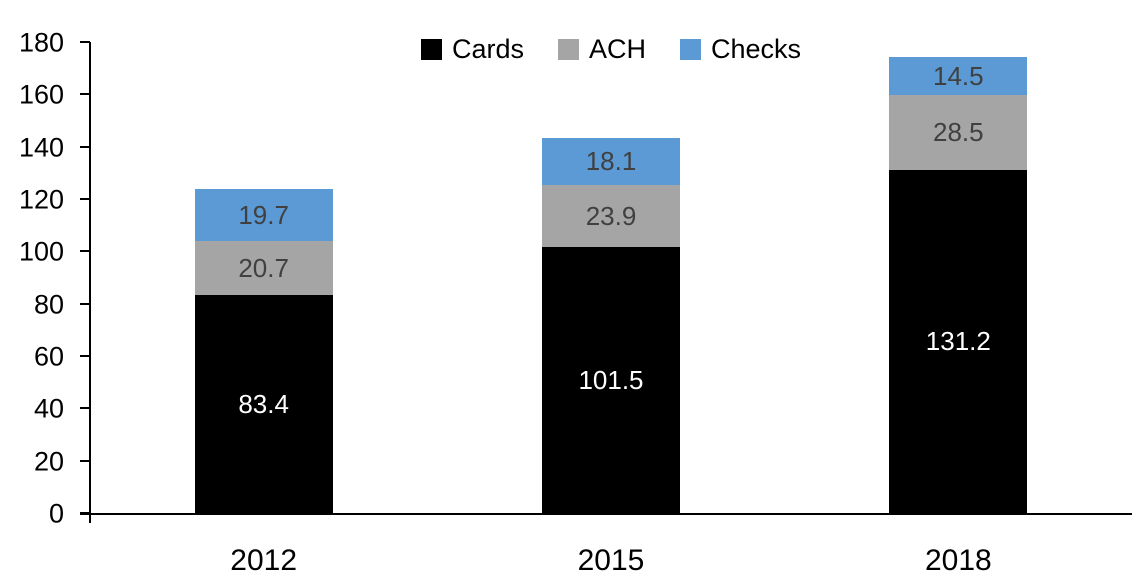 This screenshot has height=588, width=1136. I want to click on legend-item-cards: Cards, so click(472, 48).